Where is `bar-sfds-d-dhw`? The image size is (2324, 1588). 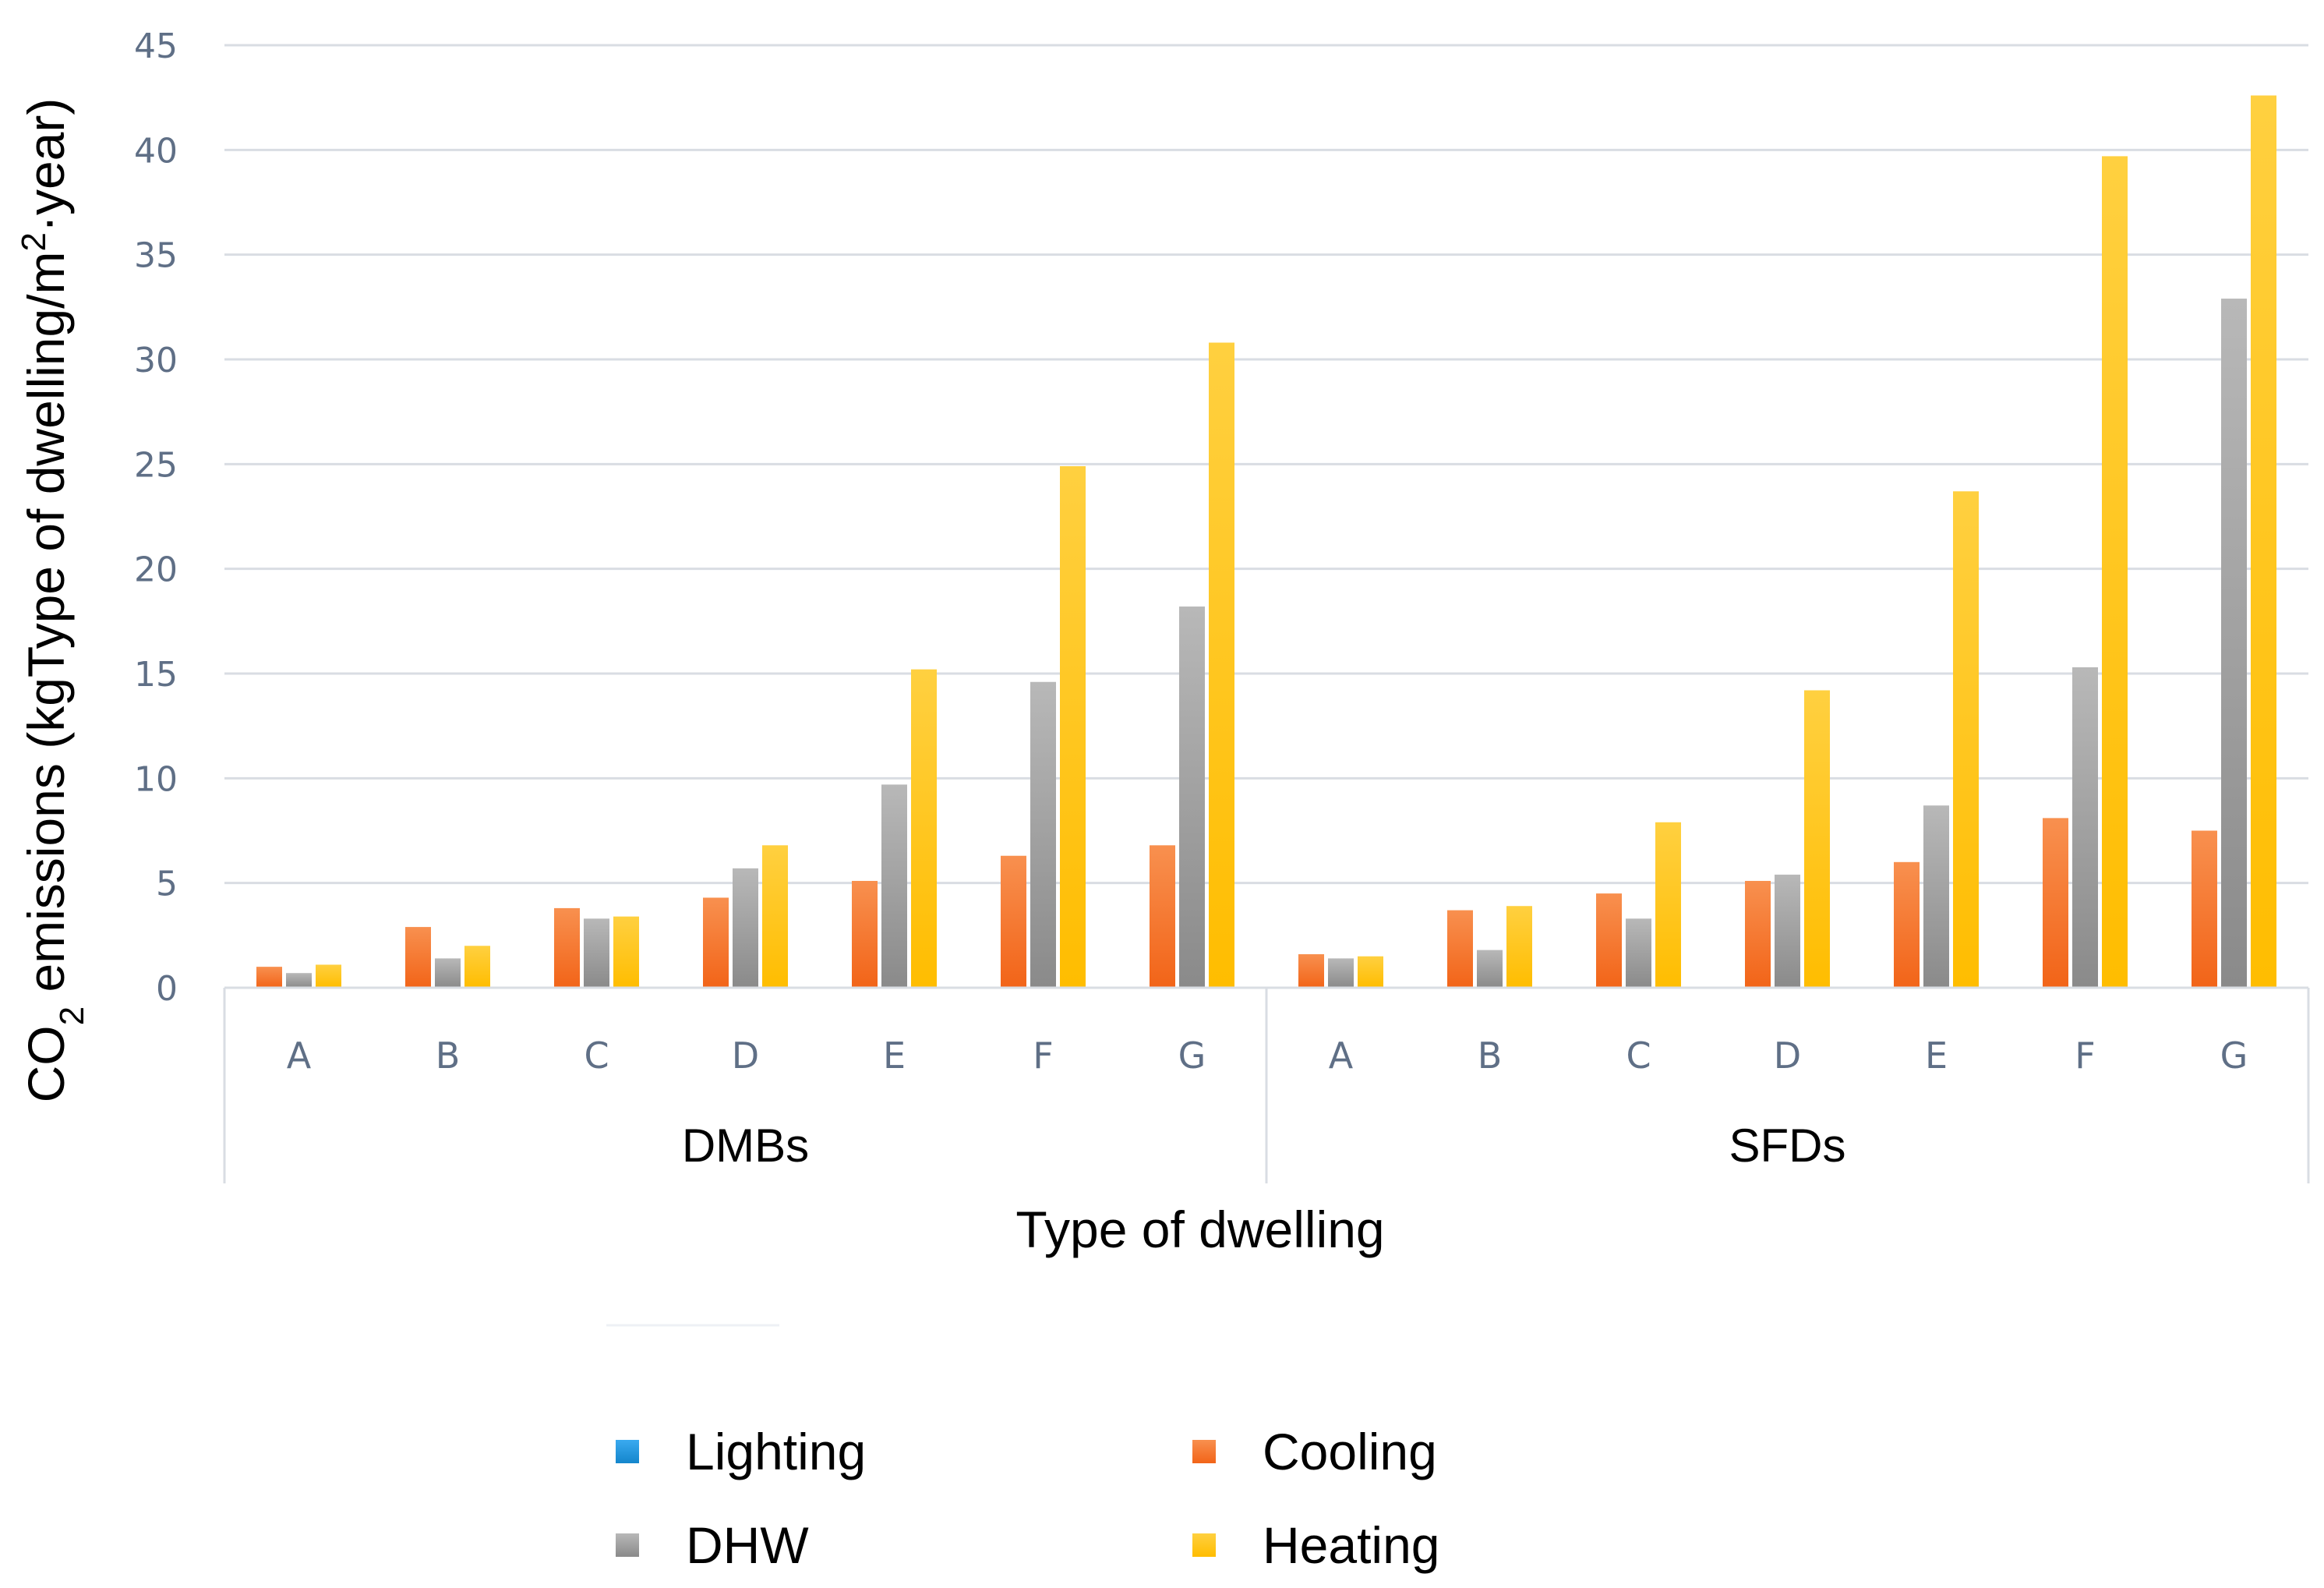
bar-sfds-d-dhw is located at coordinates (1788, 931).